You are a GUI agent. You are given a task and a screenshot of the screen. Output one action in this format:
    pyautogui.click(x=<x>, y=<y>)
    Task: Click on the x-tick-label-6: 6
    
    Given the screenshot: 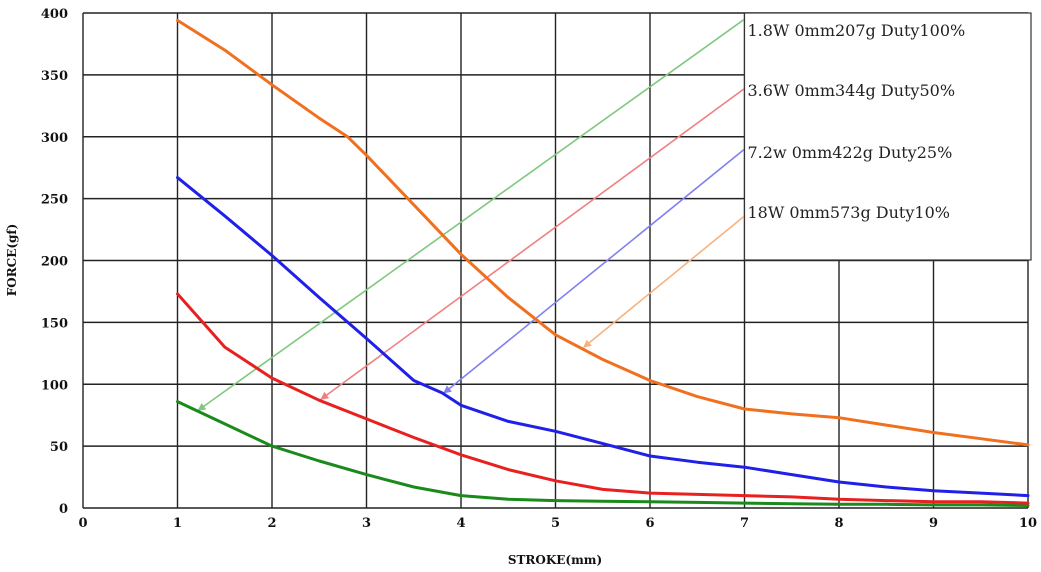 What is the action you would take?
    pyautogui.click(x=649, y=523)
    